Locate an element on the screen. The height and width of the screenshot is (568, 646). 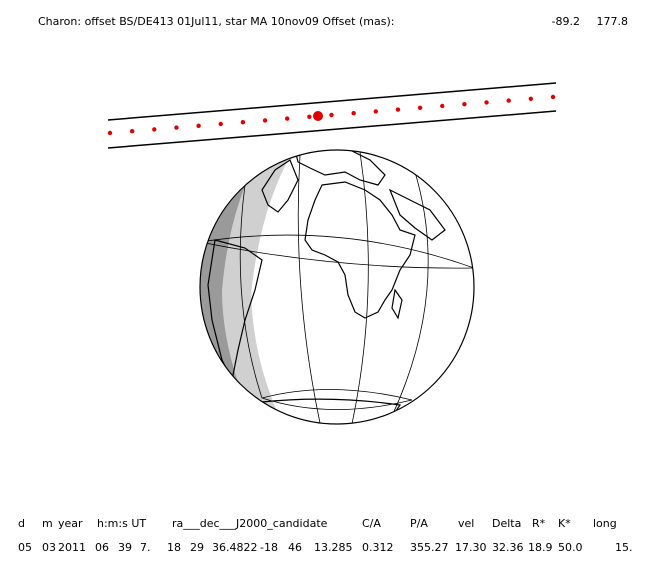
cell: 32.36 is located at coordinates (508, 547).